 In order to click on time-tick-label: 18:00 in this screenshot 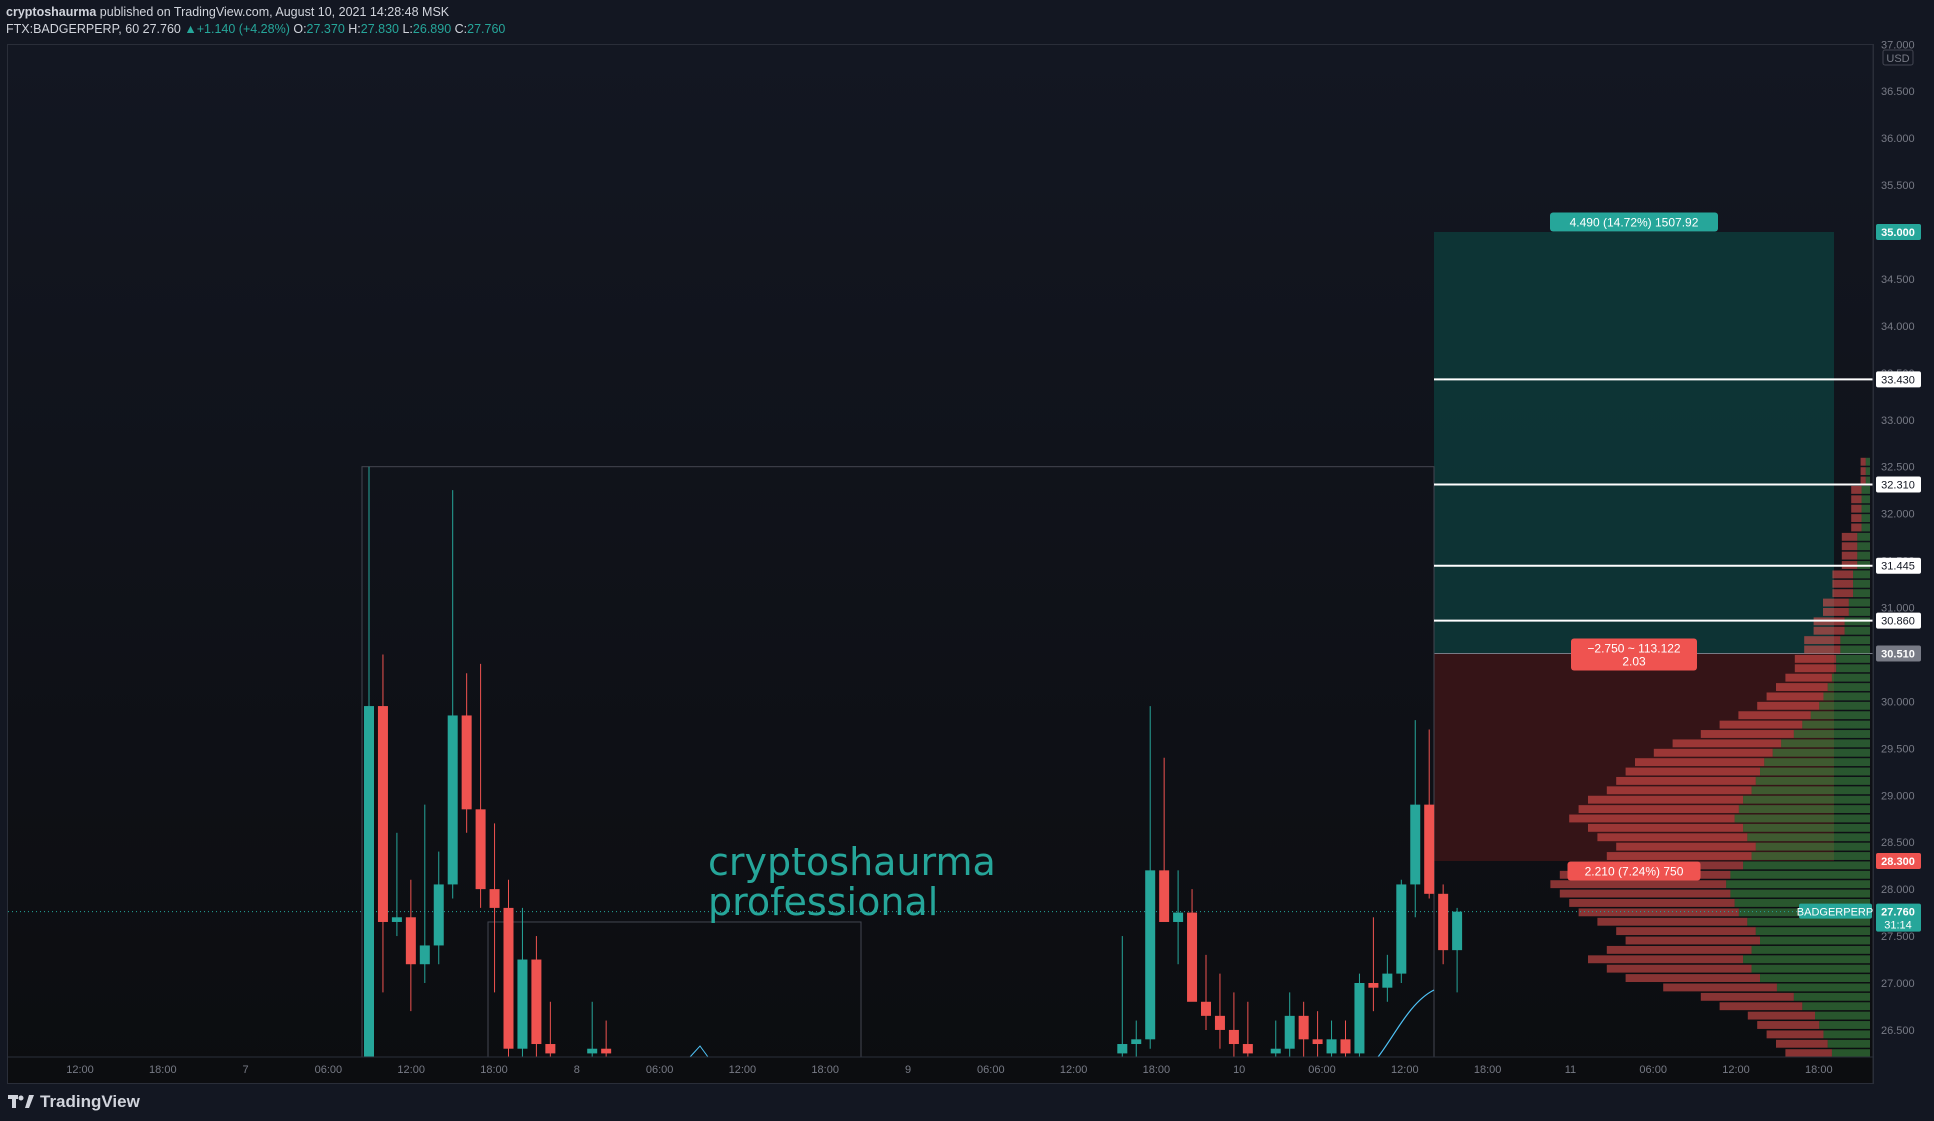, I will do `click(163, 1070)`.